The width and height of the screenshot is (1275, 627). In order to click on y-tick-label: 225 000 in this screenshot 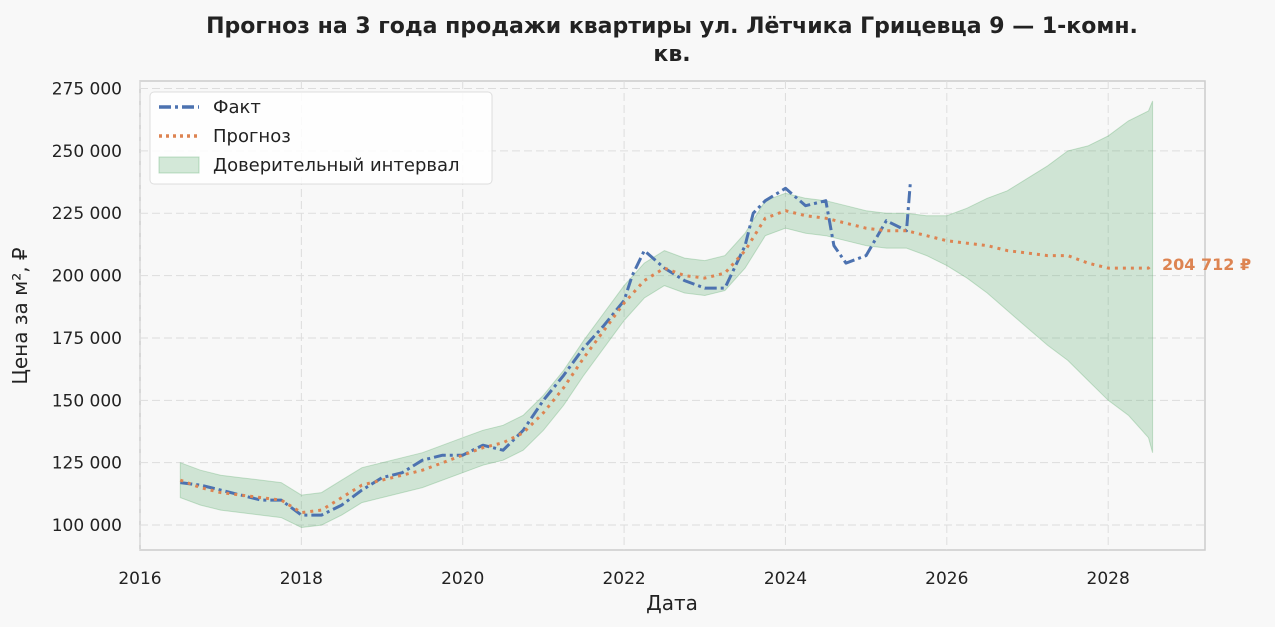, I will do `click(87, 214)`.